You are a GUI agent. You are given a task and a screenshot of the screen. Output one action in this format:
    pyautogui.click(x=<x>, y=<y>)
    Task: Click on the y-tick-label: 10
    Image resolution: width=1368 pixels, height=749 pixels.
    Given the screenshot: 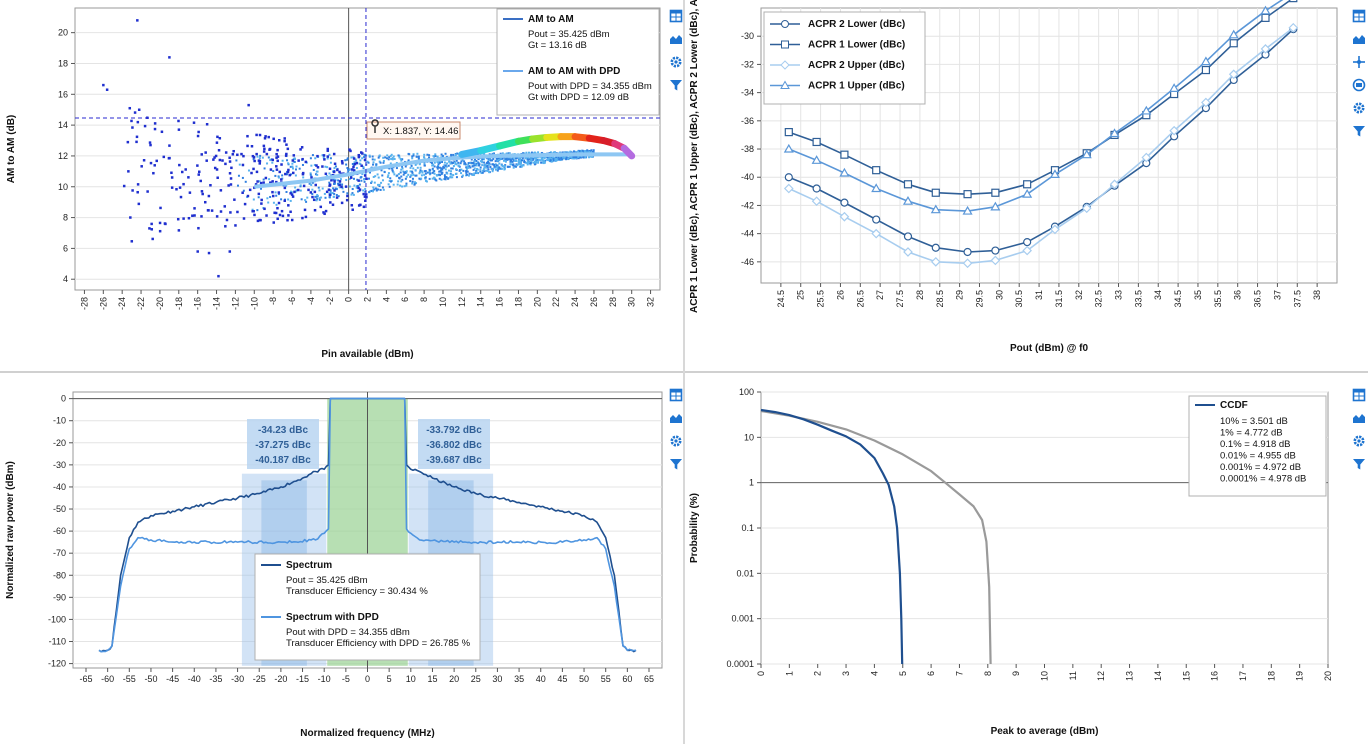 What is the action you would take?
    pyautogui.click(x=749, y=437)
    